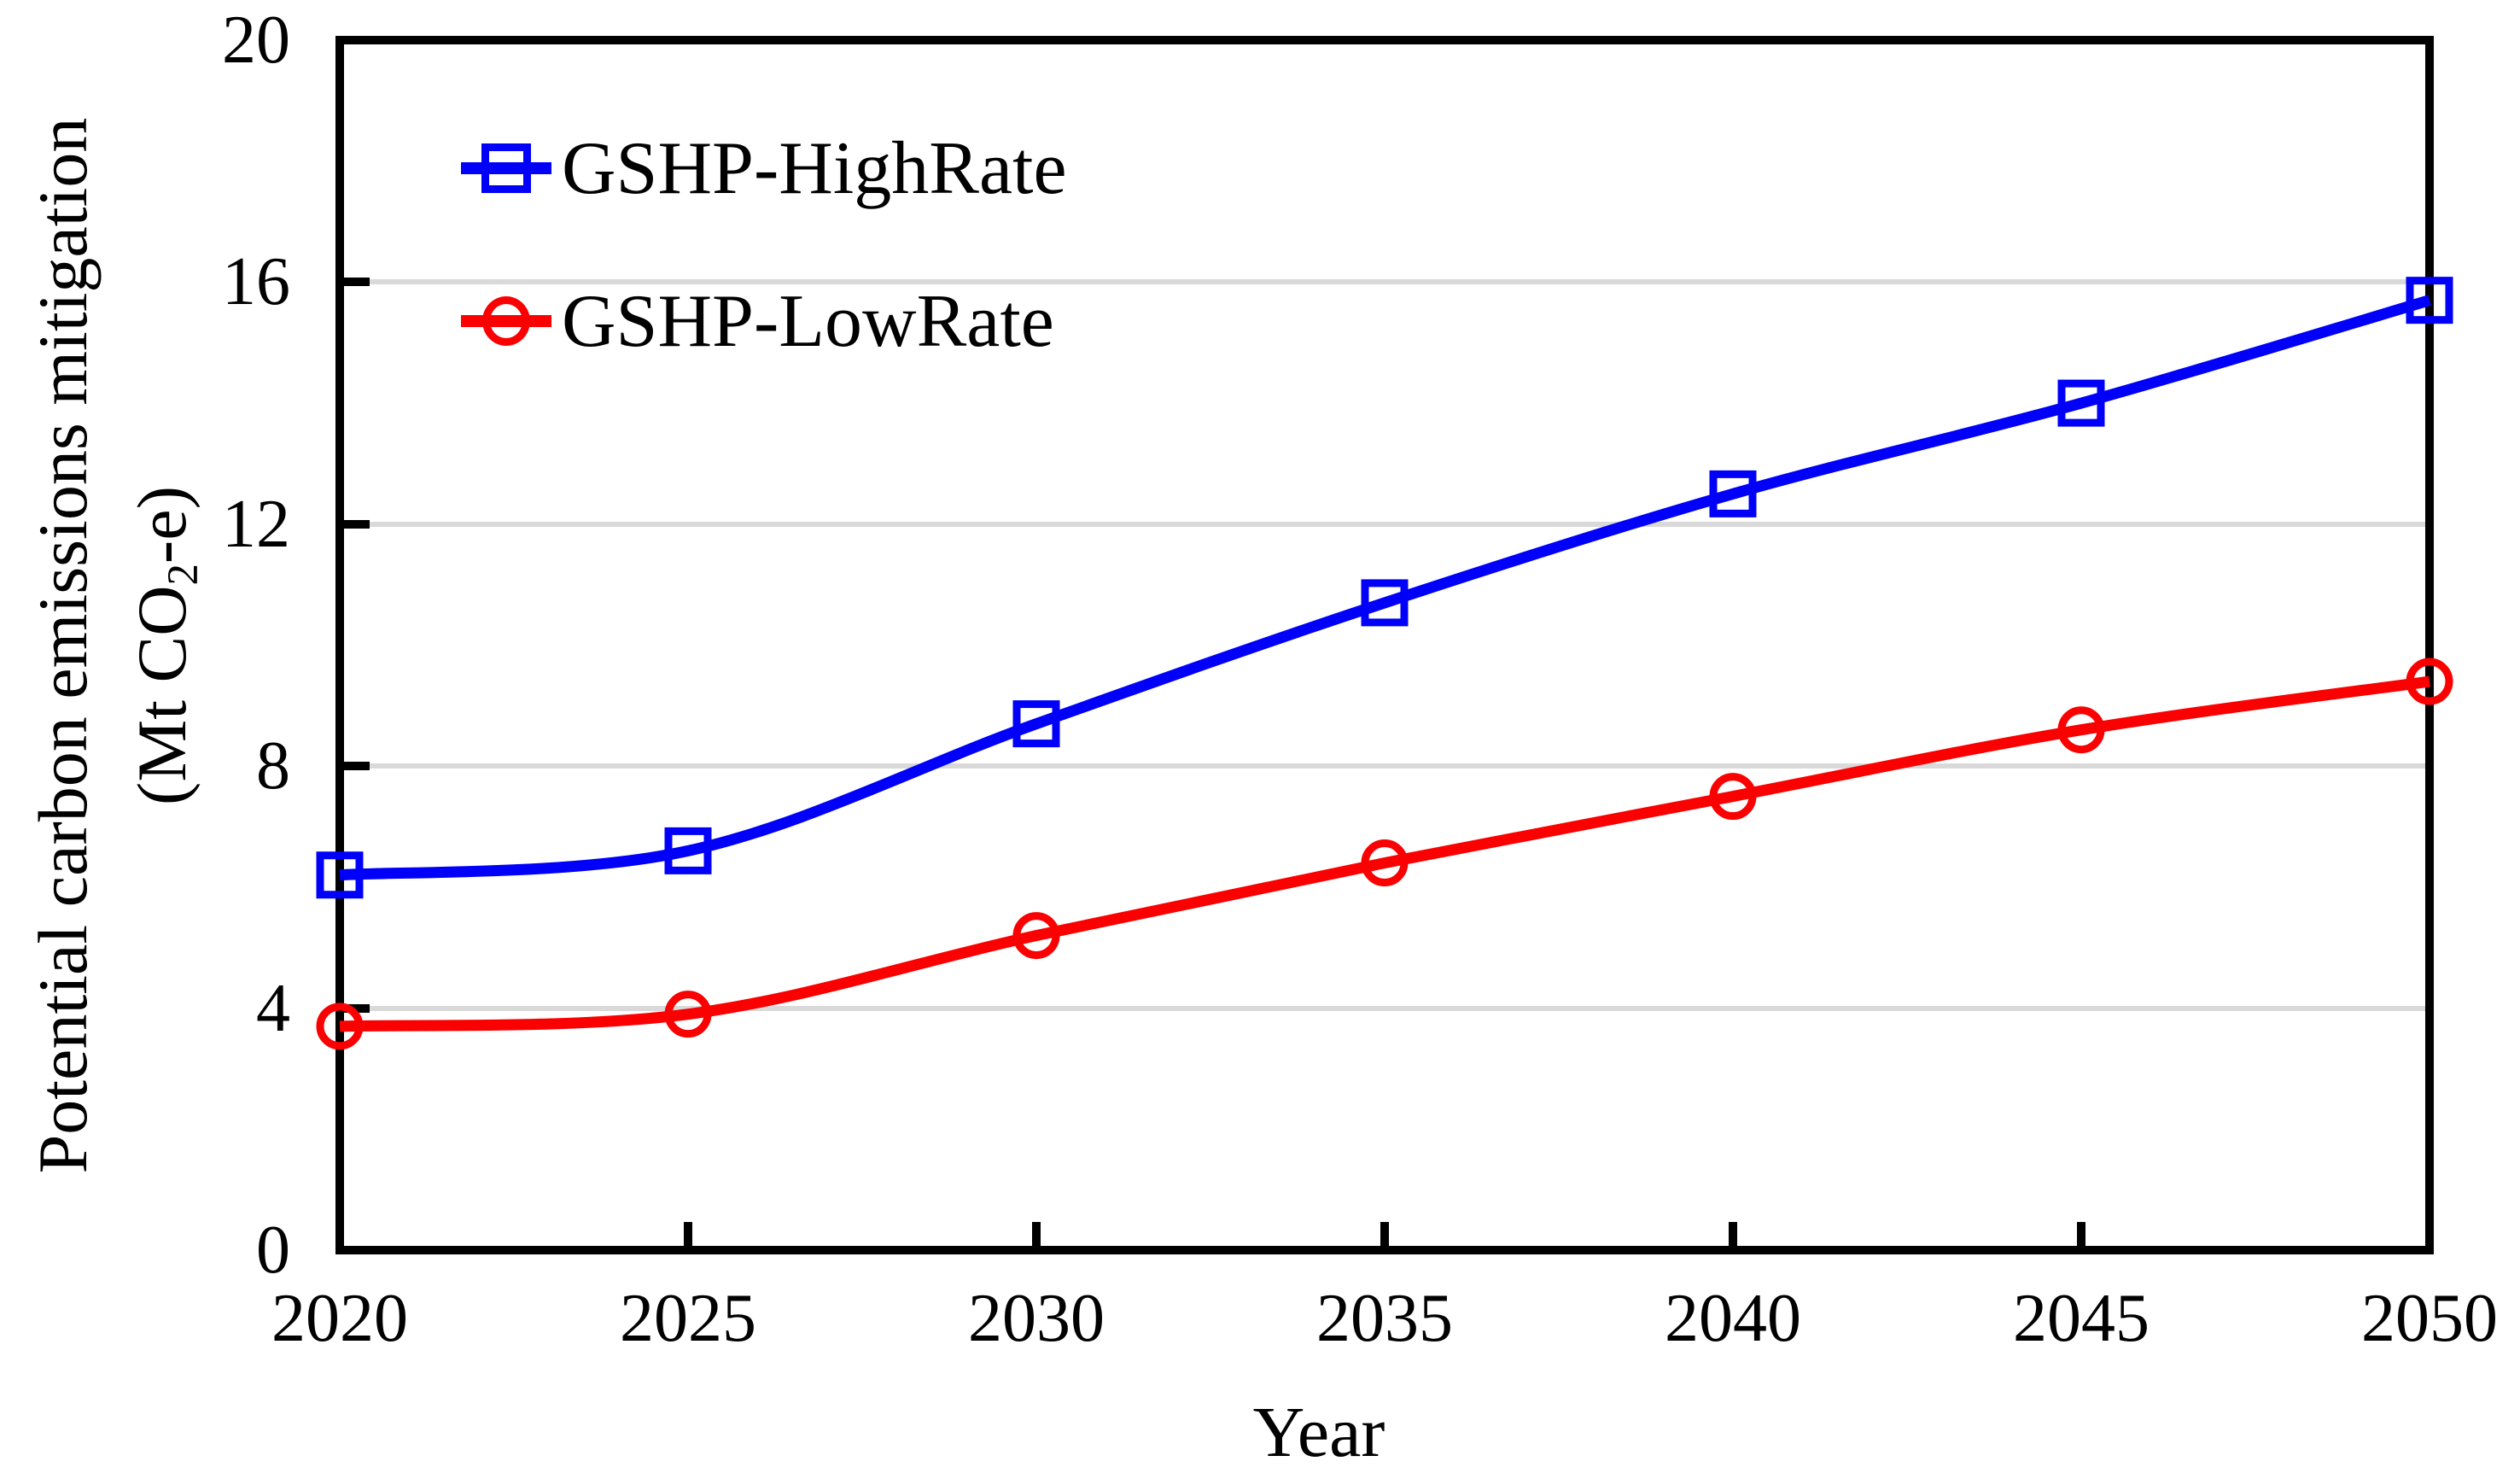  Describe the element at coordinates (688, 1318) in the screenshot. I see `x-tick-label: 2025` at that location.